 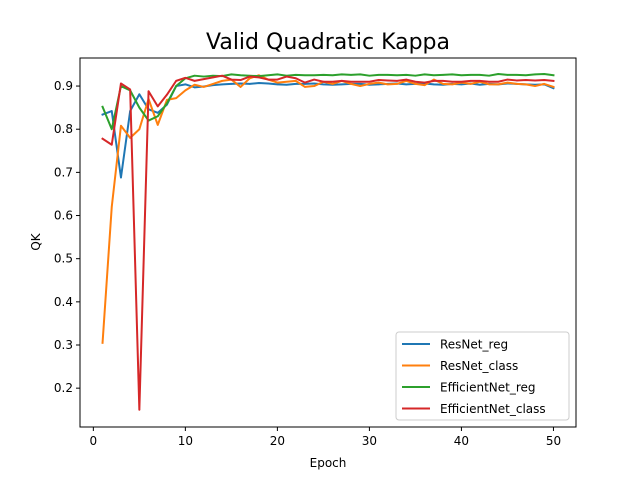 What do you see at coordinates (461, 441) in the screenshot?
I see `x-tick-label: 40` at bounding box center [461, 441].